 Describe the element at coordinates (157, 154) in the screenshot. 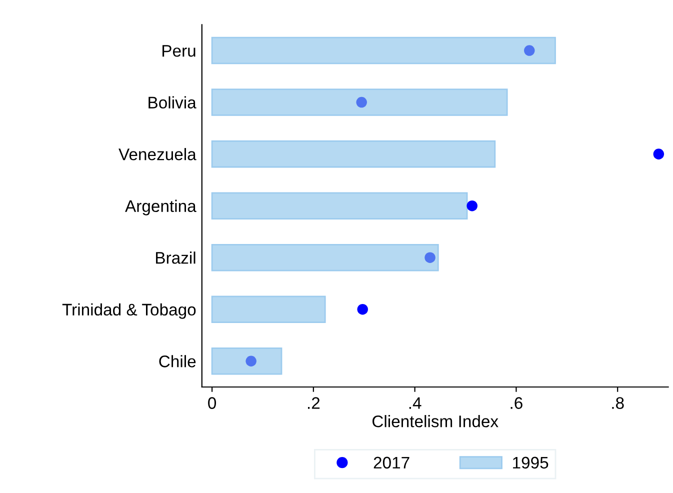

I see `y-tick-label: Venezuela` at that location.